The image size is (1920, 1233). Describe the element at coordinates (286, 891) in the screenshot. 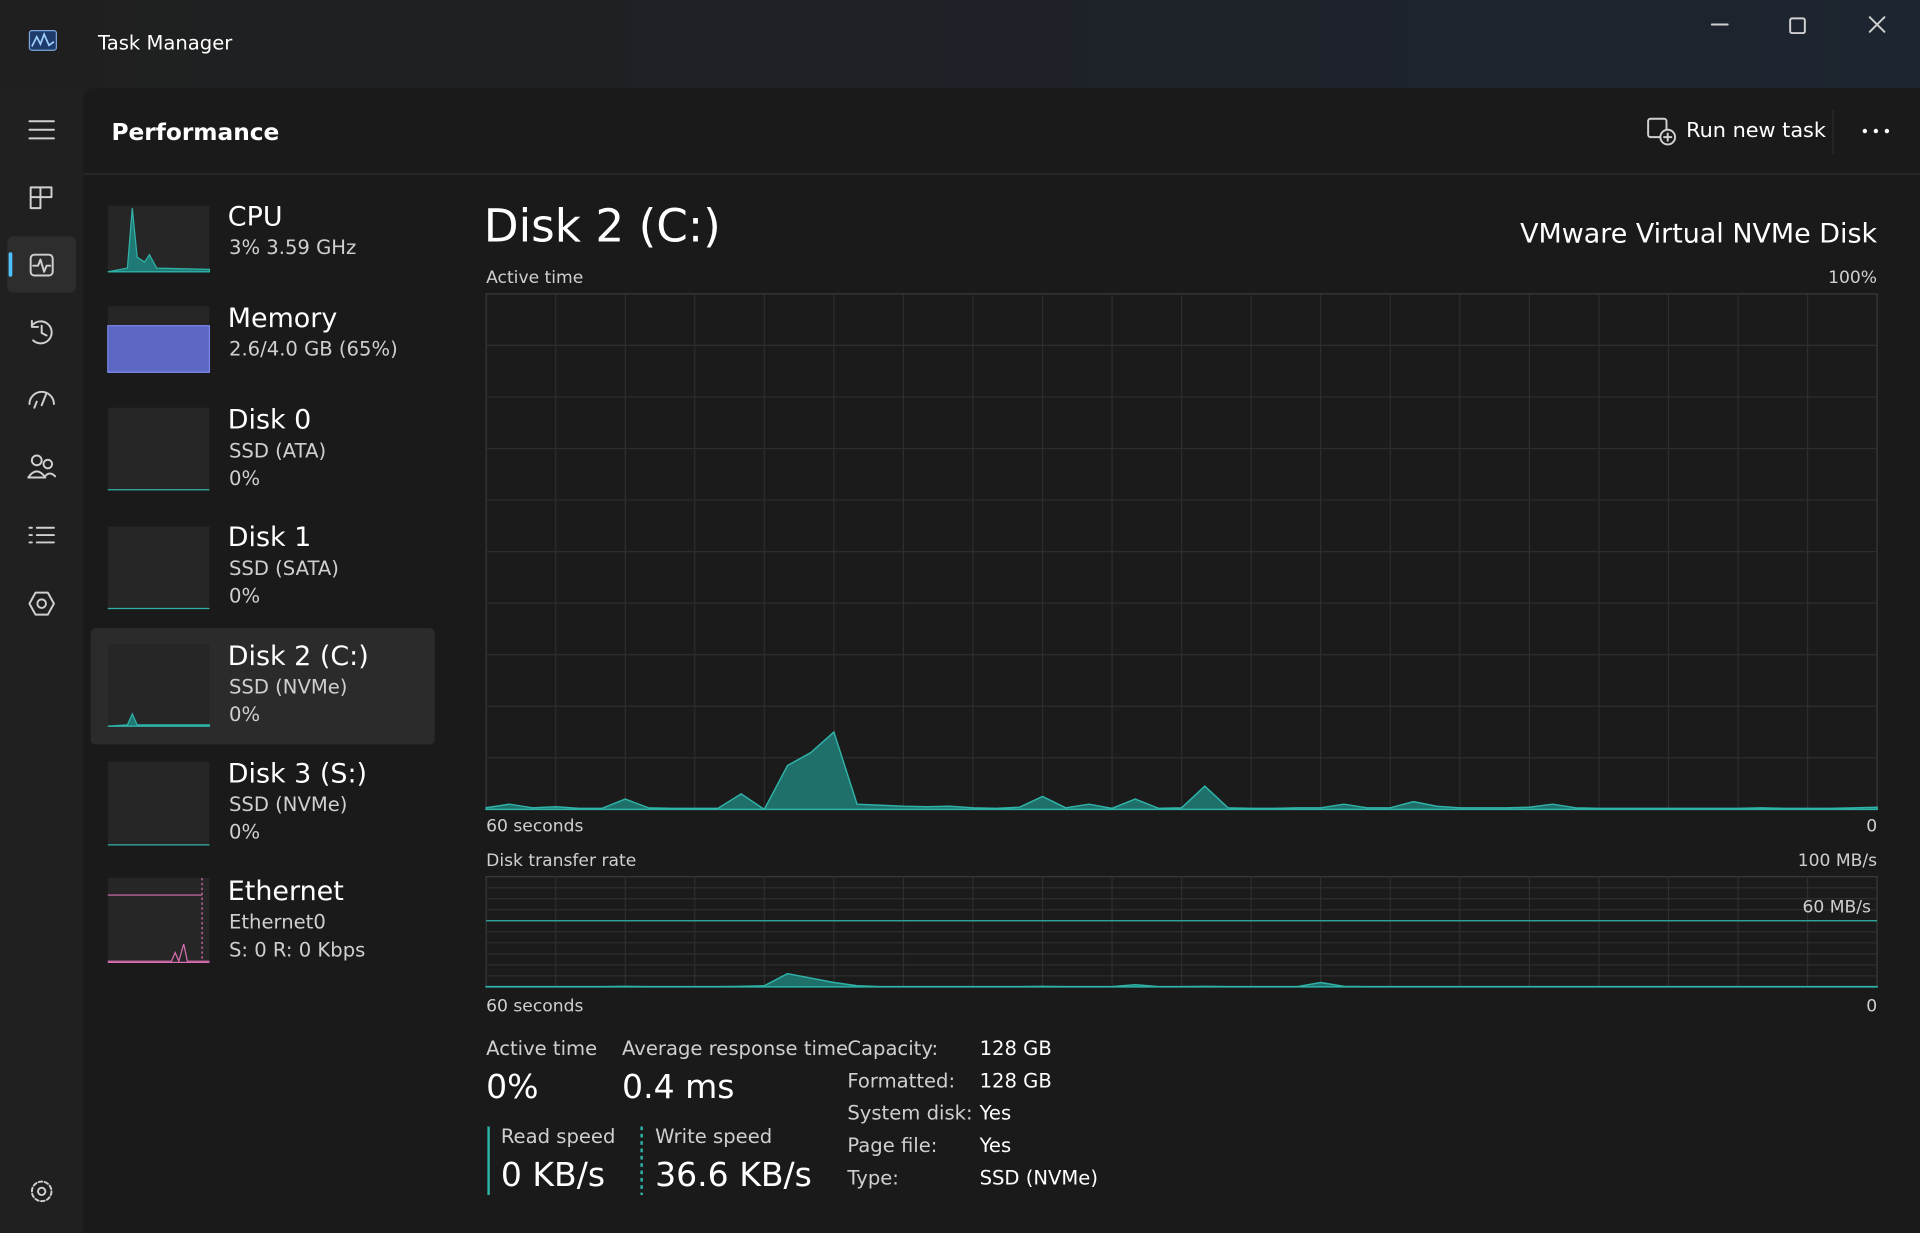

I see `sidebar-item-name: Ethernet` at that location.